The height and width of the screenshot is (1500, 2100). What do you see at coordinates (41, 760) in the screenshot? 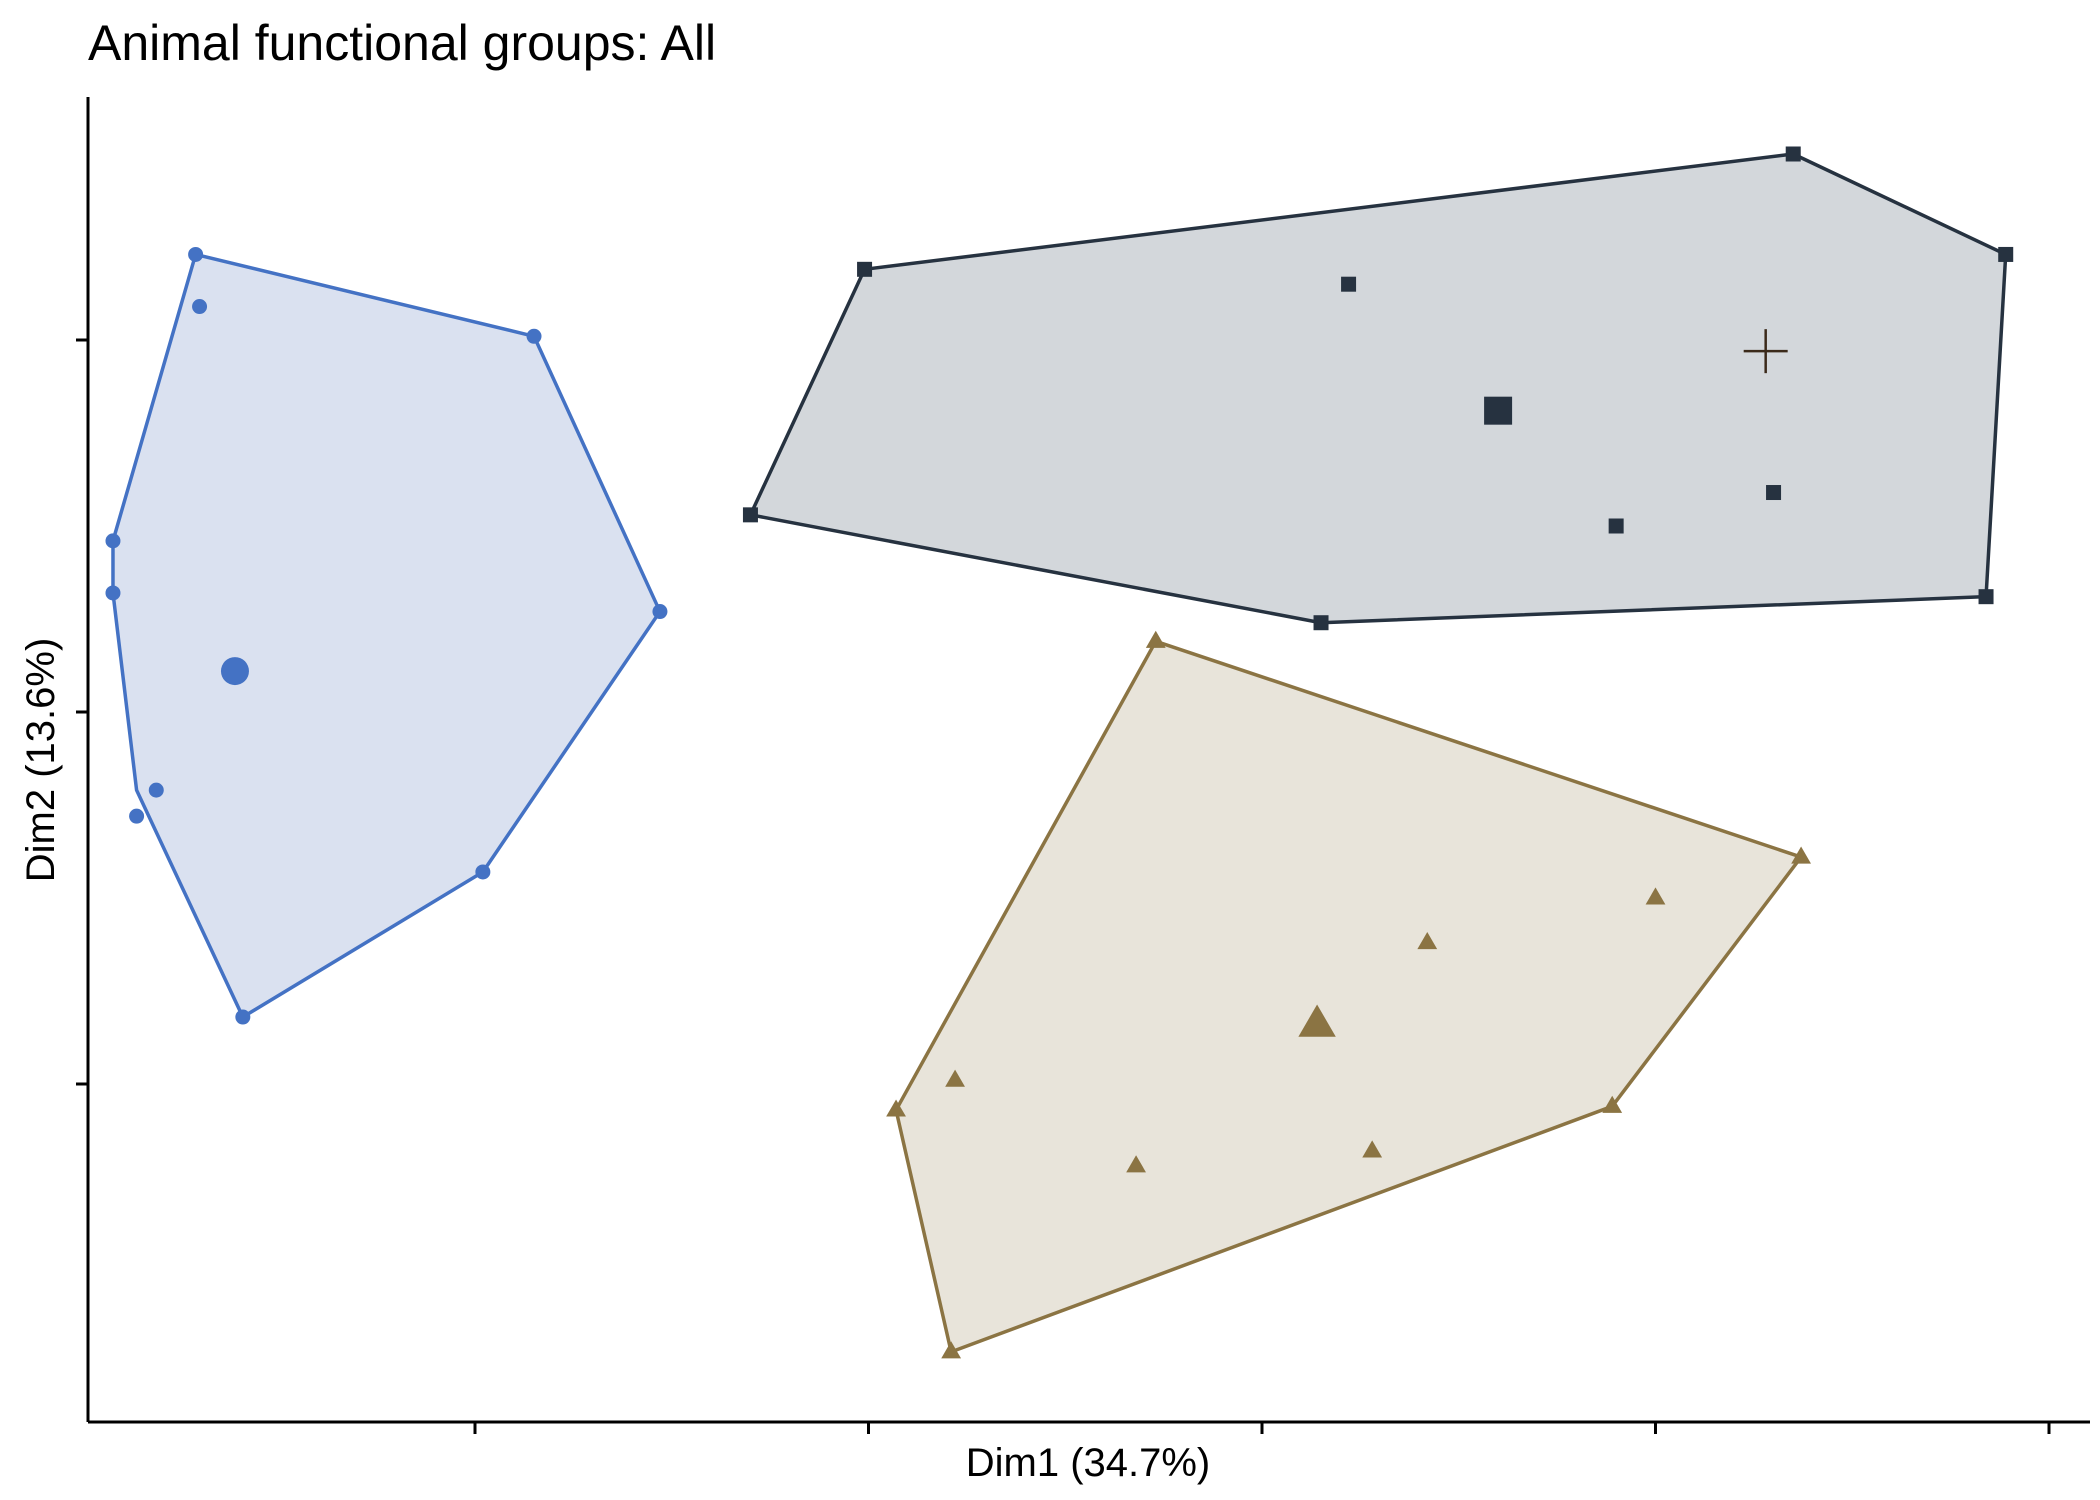
I see `y-axis-label: Dim2 (13.6%)` at bounding box center [41, 760].